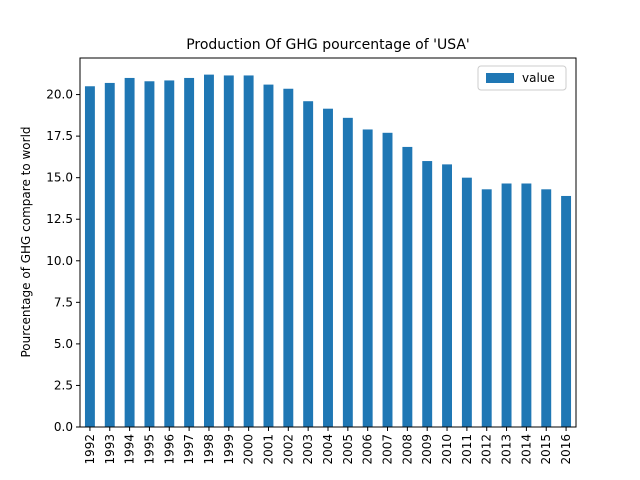  What do you see at coordinates (130, 449) in the screenshot?
I see `x-tick-label: 1994` at bounding box center [130, 449].